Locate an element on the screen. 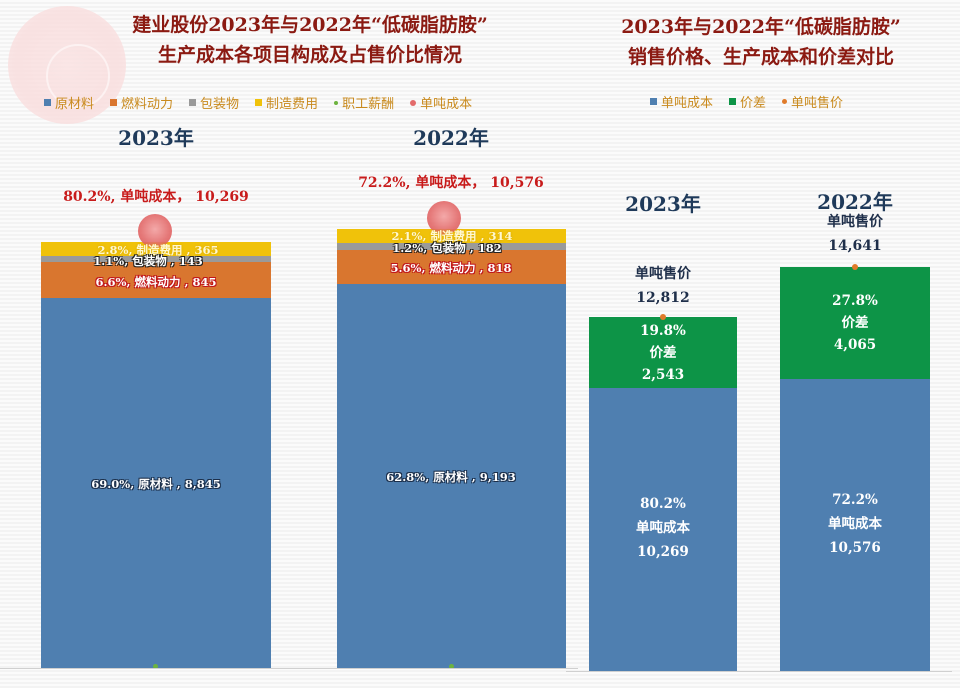 This screenshot has width=960, height=688. left-chart-title: 建业股份2023年与2022年“低碳脂肪胺” 生产成本各项目构成及占售价比情况 is located at coordinates (310, 40).